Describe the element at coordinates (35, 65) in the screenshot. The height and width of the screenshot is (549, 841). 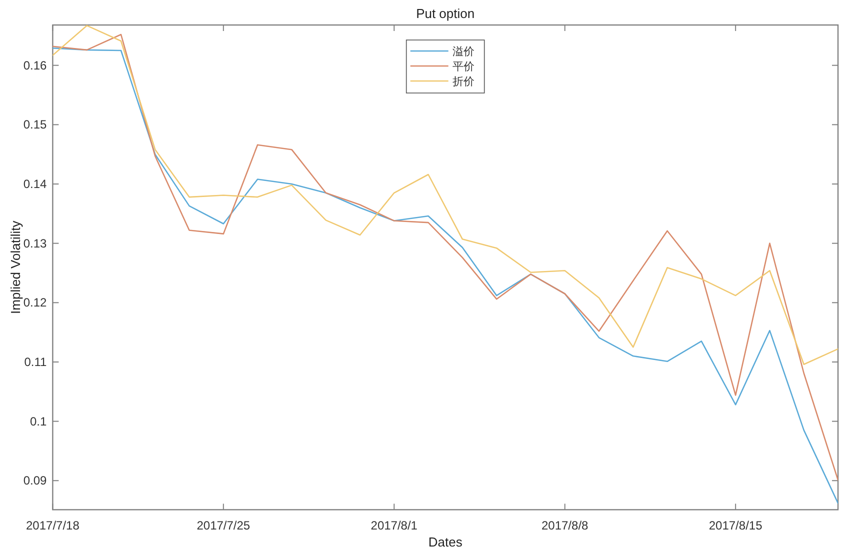
I see `y-tick-label: 0.16` at that location.